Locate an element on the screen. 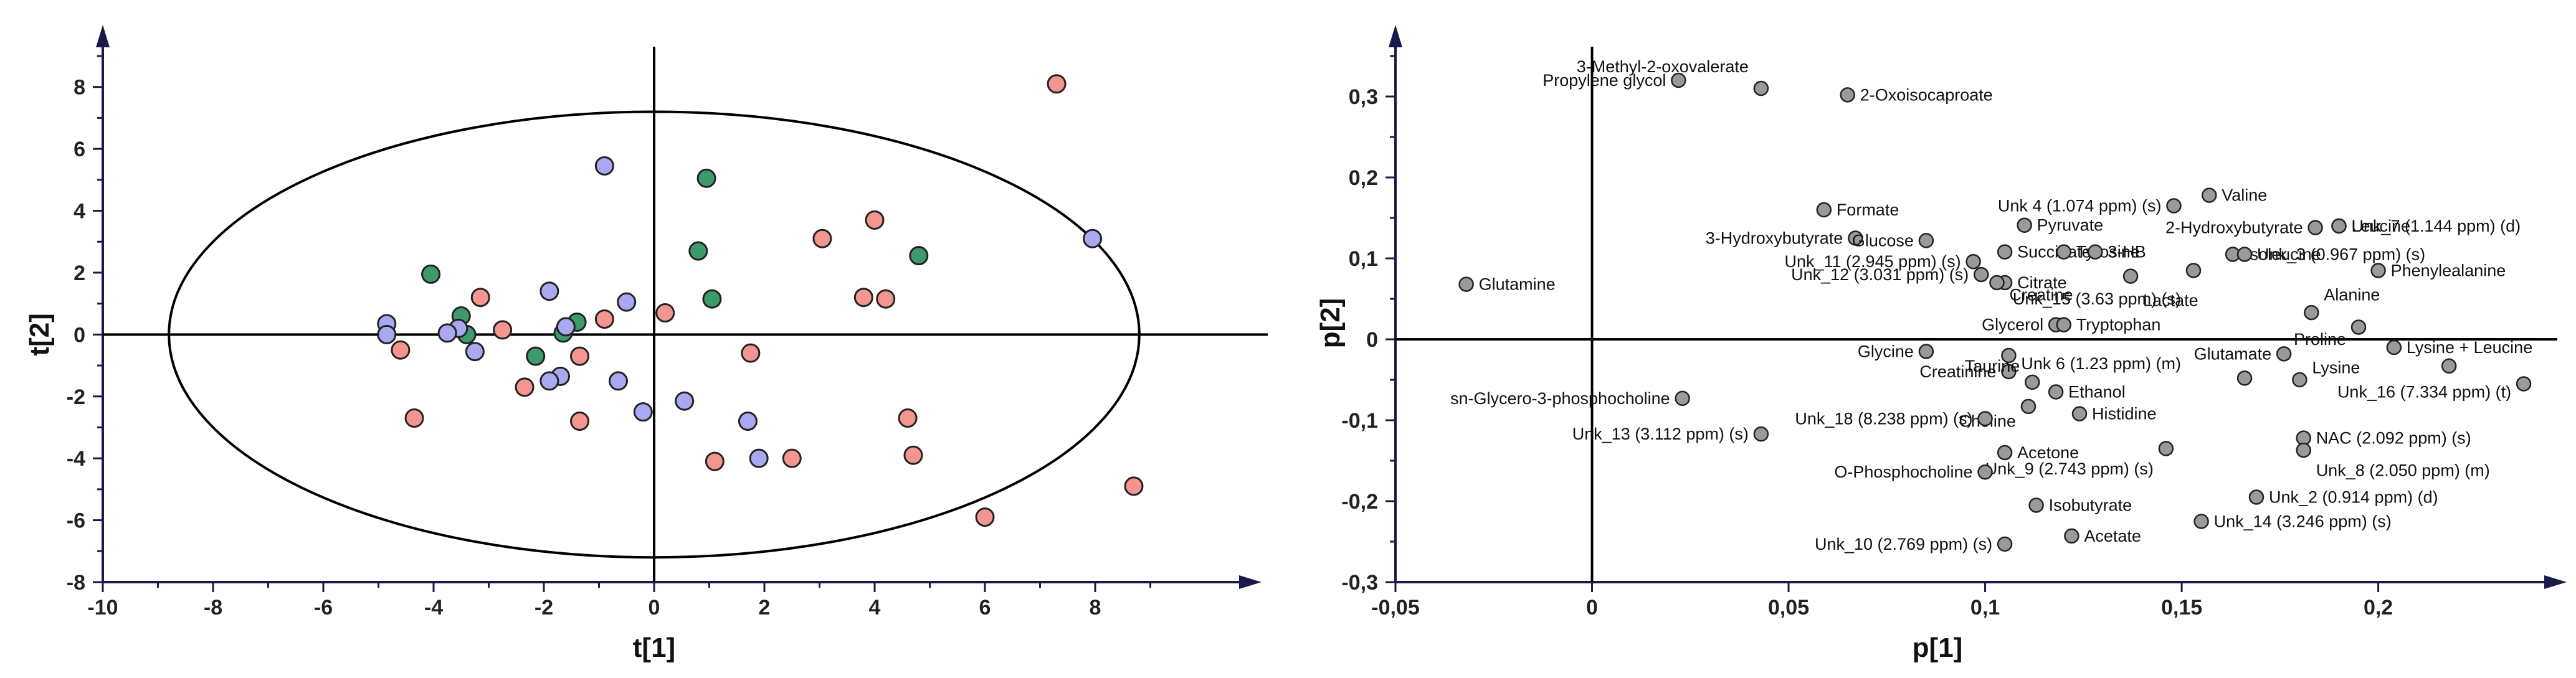 This screenshot has width=2576, height=678. loading-point-label: Unk_7 (1.144 ppm) (d) is located at coordinates (2436, 226).